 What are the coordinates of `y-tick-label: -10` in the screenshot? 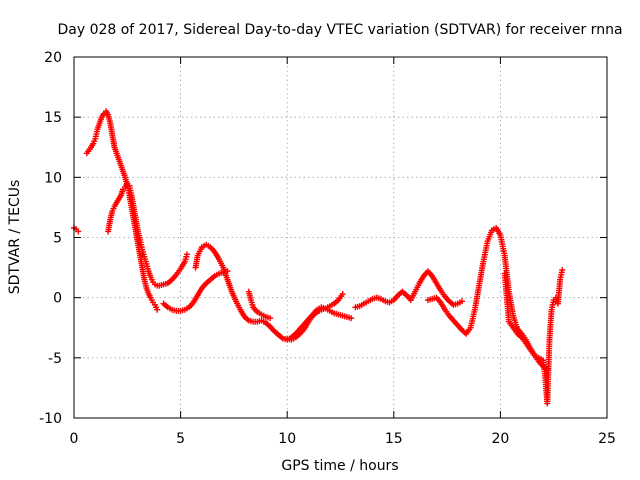 It's located at (50, 419).